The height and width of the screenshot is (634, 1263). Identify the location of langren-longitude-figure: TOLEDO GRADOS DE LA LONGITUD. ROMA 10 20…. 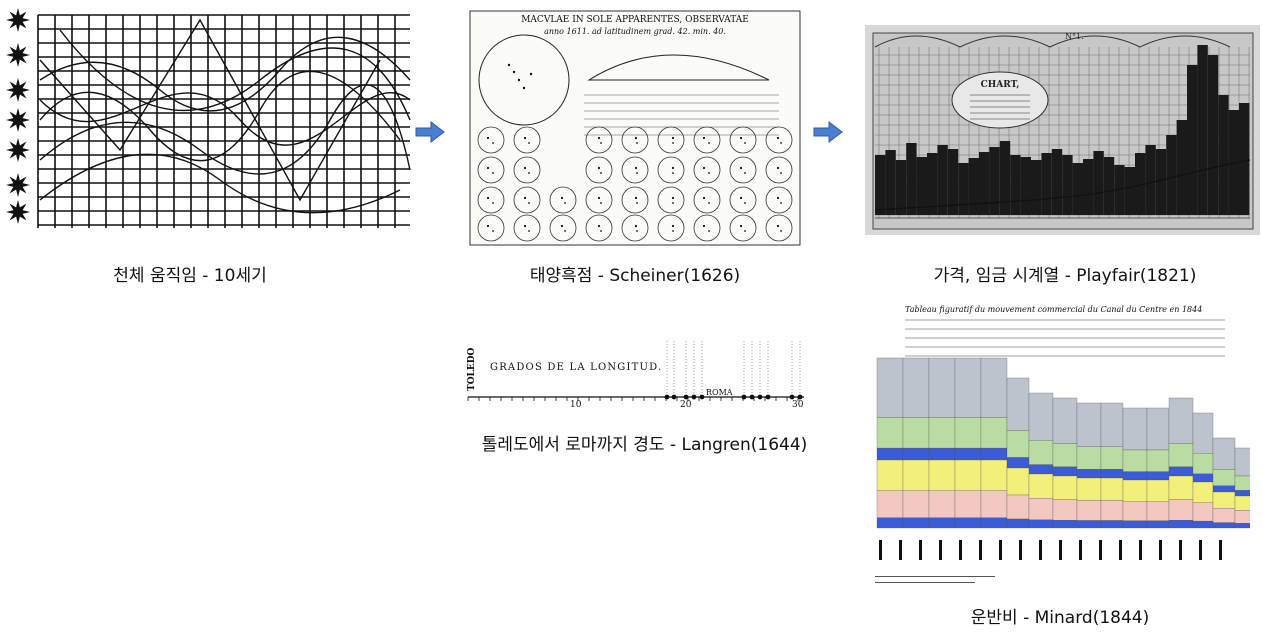
(636, 370).